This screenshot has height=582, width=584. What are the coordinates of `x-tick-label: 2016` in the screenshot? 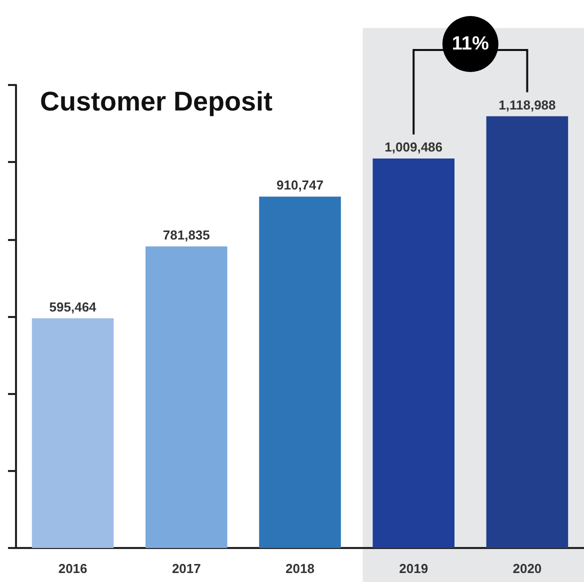 It's located at (73, 568).